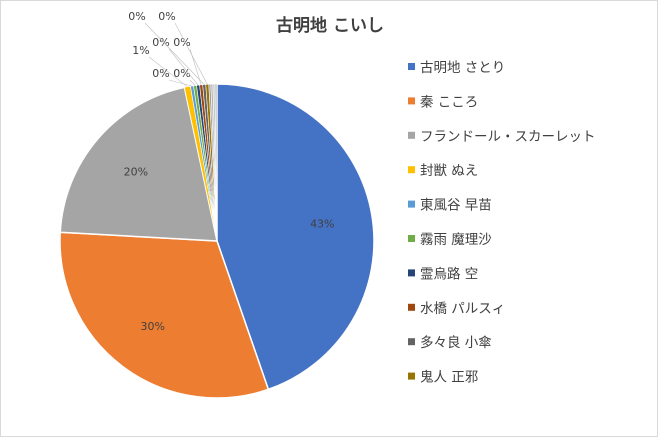 The width and height of the screenshot is (658, 438). I want to click on legend-label-5: 東風谷 早苗, so click(456, 206).